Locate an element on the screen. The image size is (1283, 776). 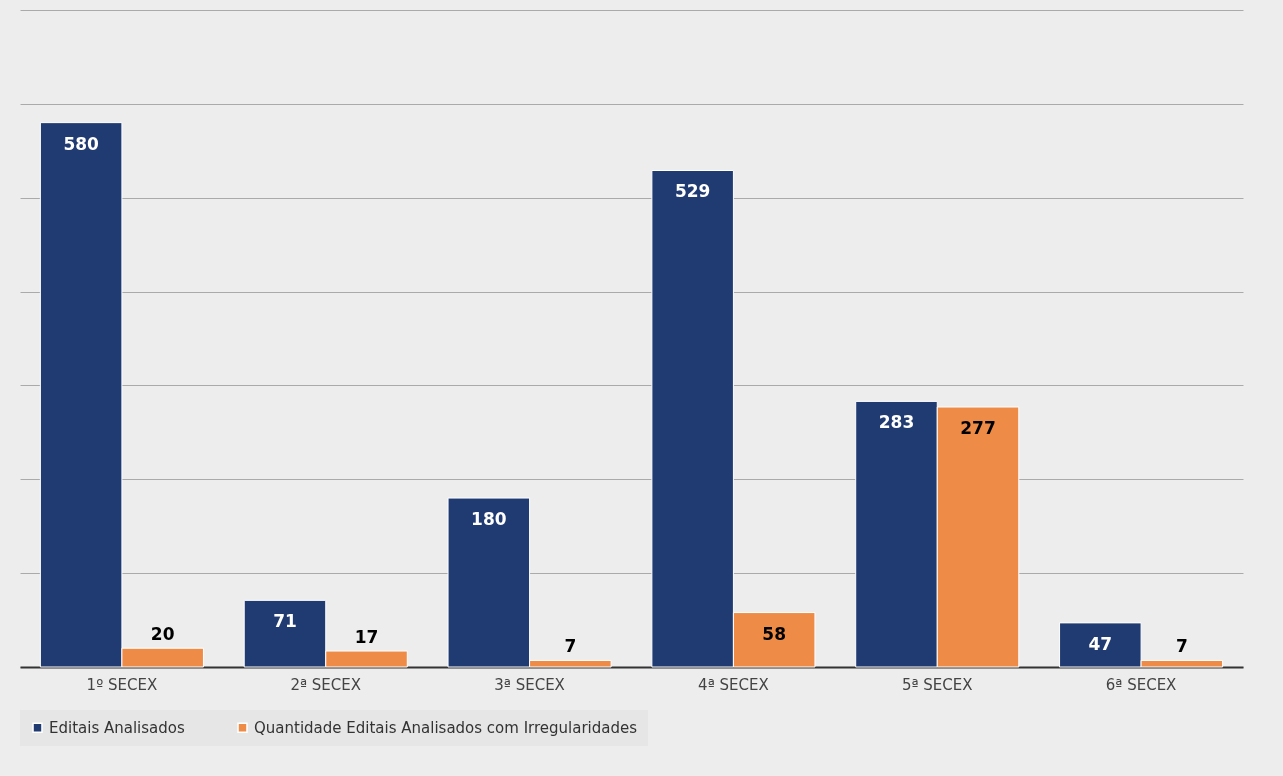
legend-label: Quantidade Editais Analisados com Irregularidades is located at coordinates (446, 727).